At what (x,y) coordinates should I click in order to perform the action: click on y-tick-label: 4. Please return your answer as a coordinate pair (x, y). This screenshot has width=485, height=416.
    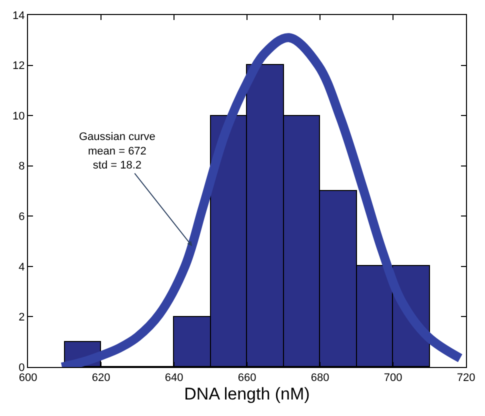
    Looking at the image, I should click on (21, 267).